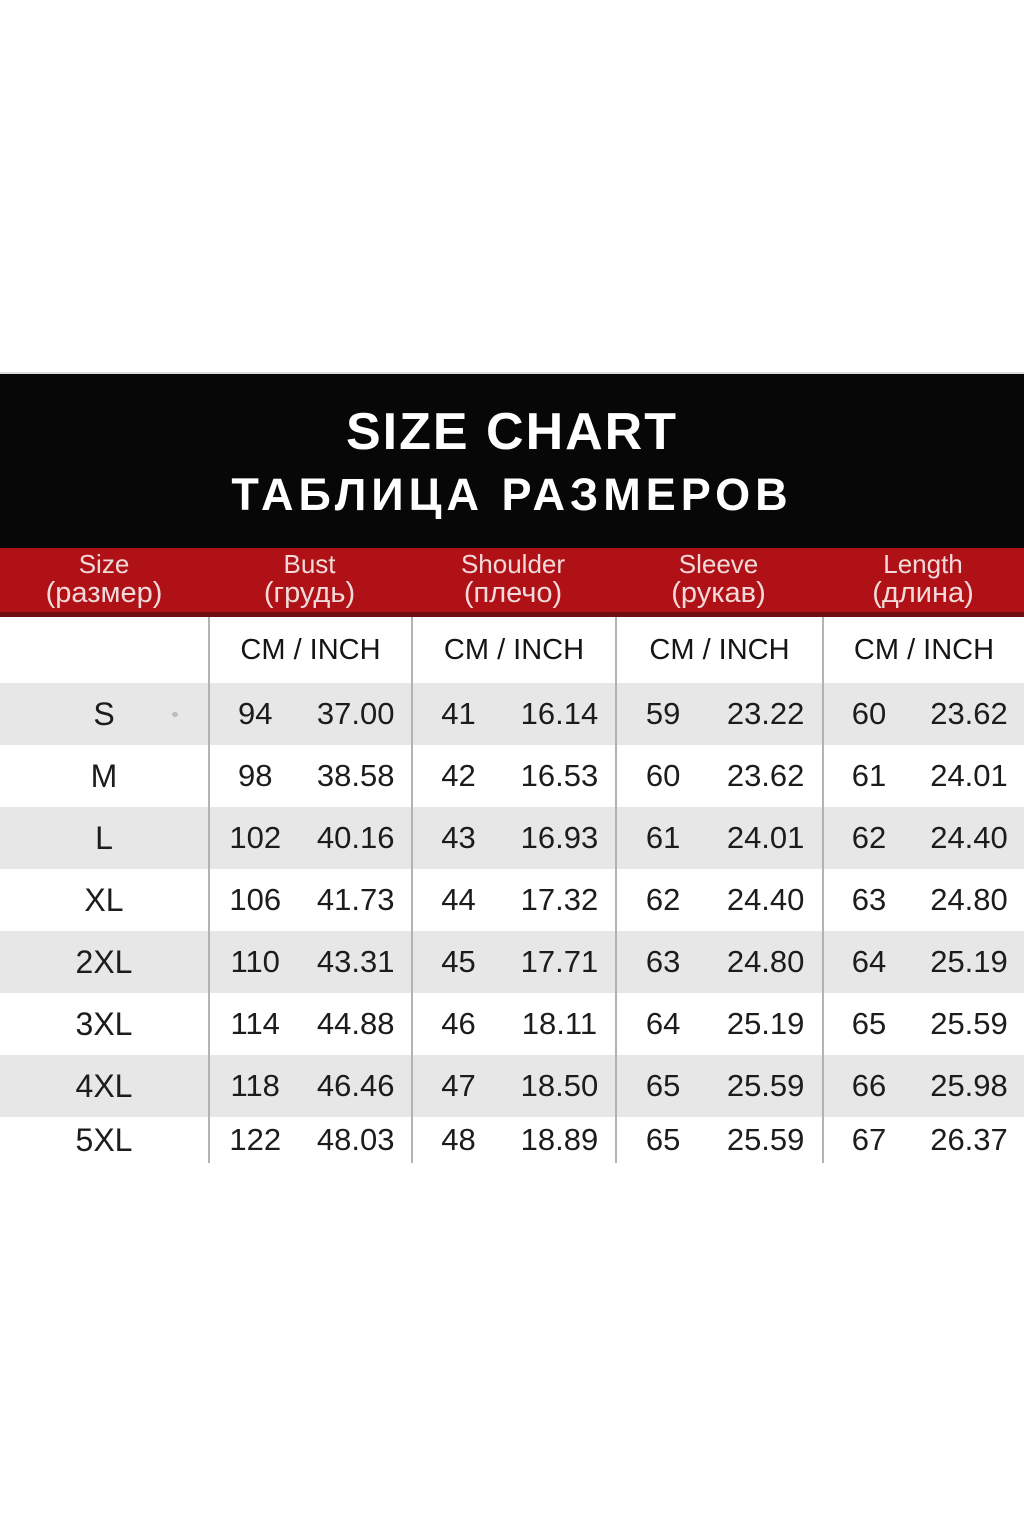 This screenshot has width=1024, height=1536. Describe the element at coordinates (923, 714) in the screenshot. I see `length-cell: 60 23.62` at that location.